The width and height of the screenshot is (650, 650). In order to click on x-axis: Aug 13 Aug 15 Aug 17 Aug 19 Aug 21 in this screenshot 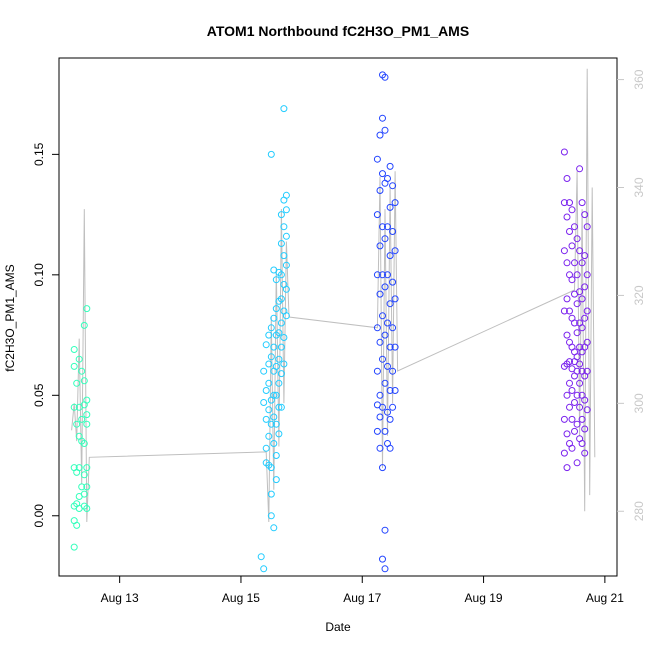, I will do `click(362, 590)`.